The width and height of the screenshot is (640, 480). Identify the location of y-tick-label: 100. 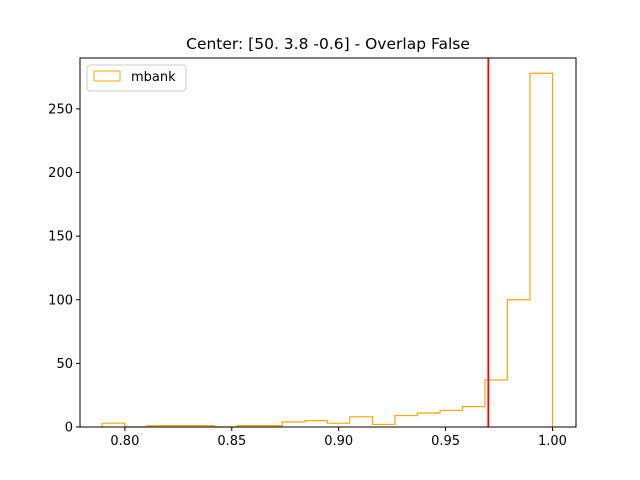
(60, 300).